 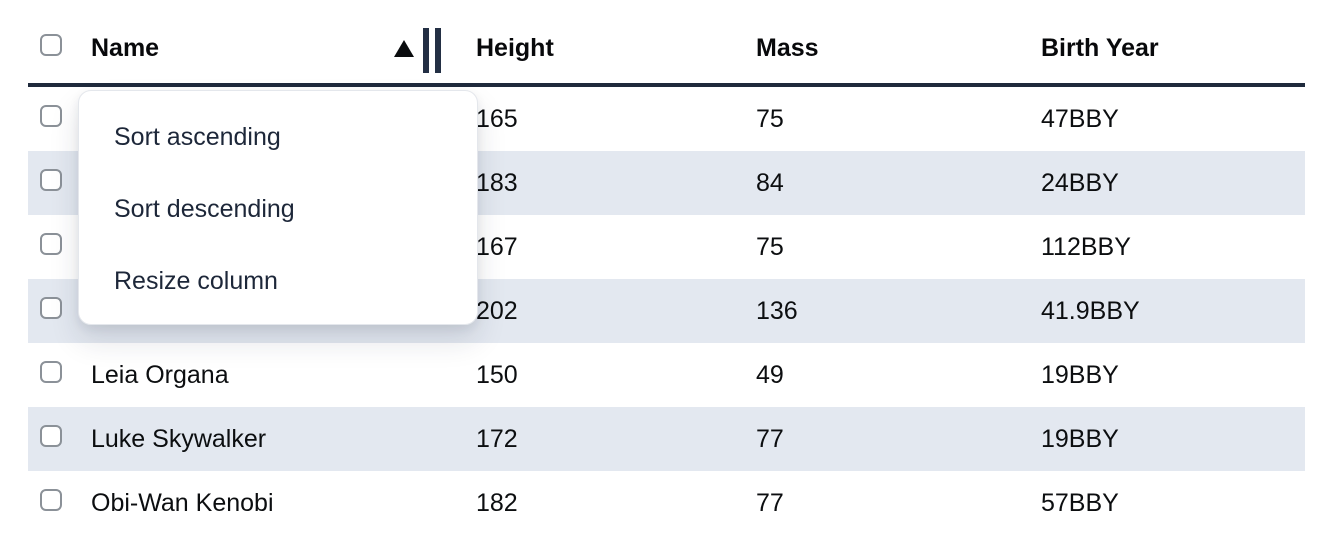 I want to click on column-header-birth-year-label: Birth Year, so click(x=1100, y=47).